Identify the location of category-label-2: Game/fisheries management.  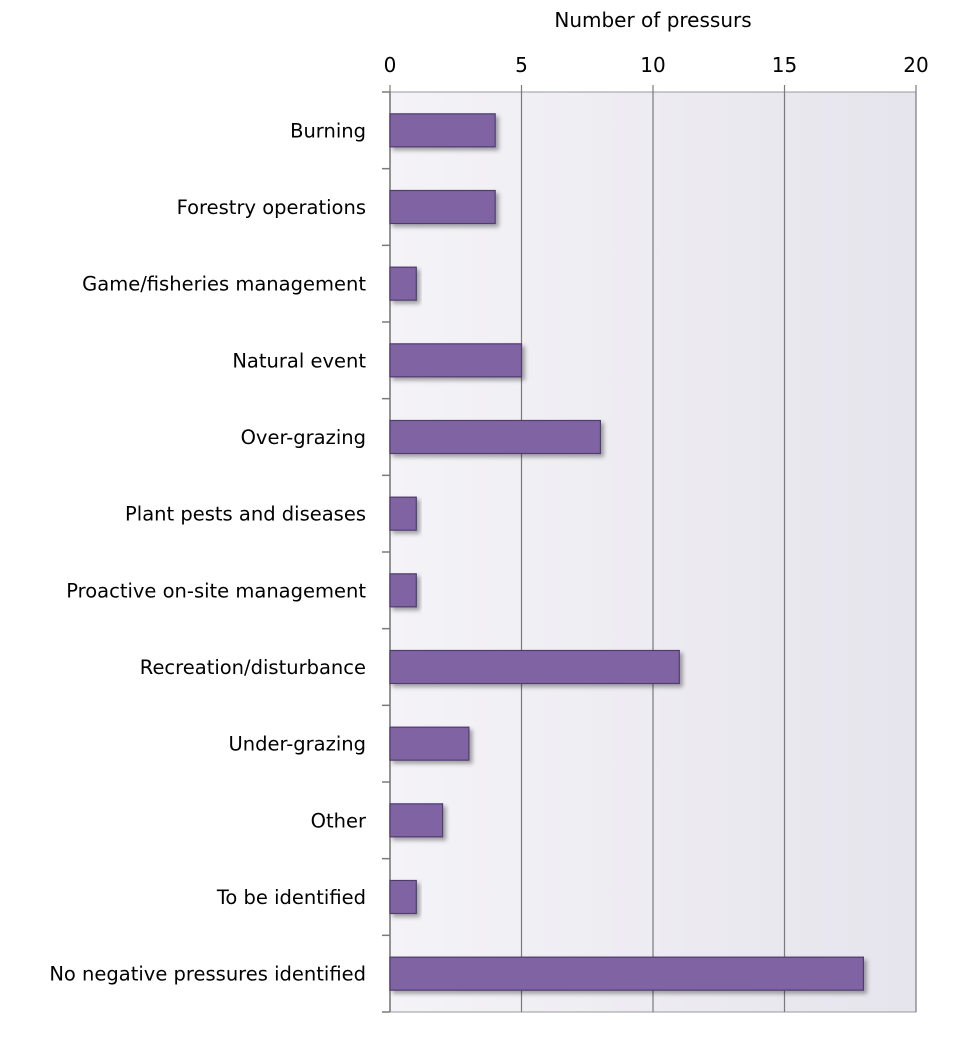
(224, 284).